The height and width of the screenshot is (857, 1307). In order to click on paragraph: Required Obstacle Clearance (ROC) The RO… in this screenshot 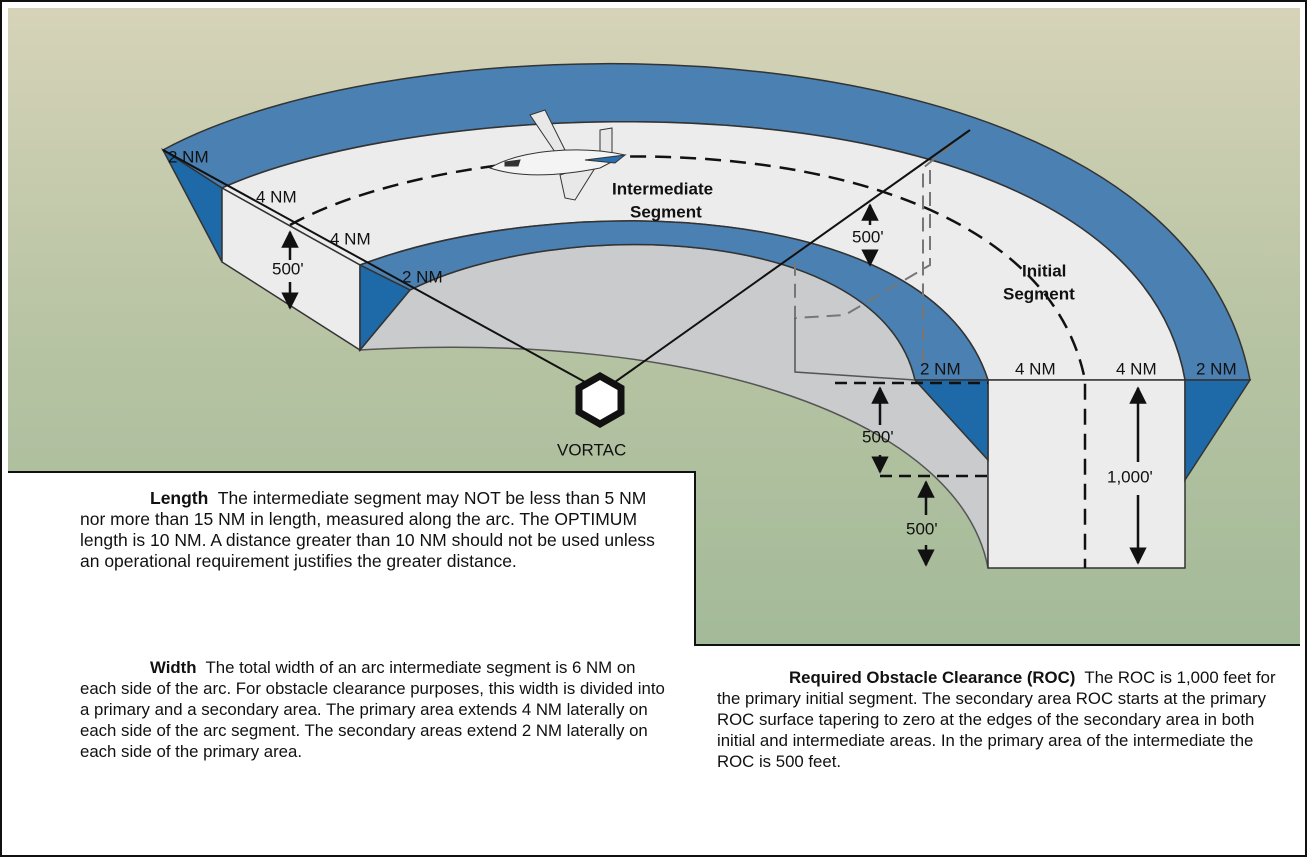, I will do `click(1004, 719)`.